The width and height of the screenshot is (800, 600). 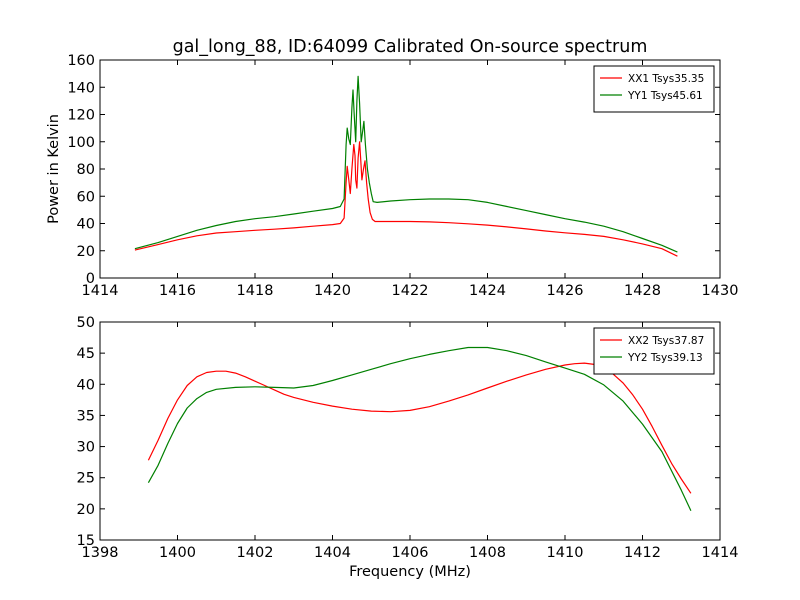 I want to click on y-tick-label: 120, so click(x=81, y=116).